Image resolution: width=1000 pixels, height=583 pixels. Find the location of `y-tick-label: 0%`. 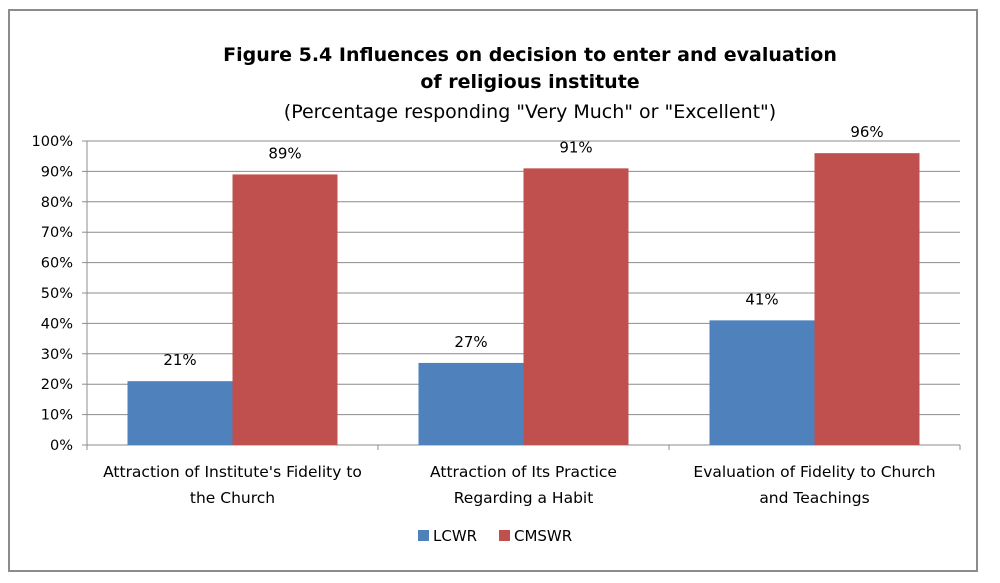

y-tick-label: 0% is located at coordinates (61, 446).